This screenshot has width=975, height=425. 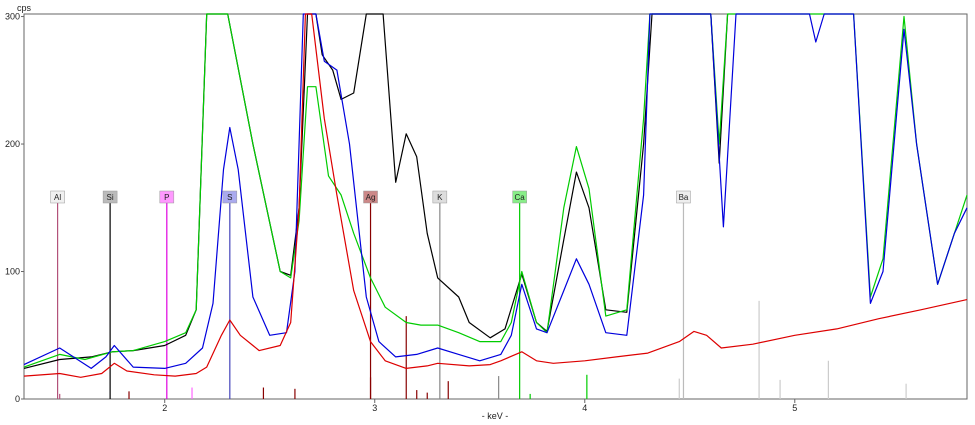 I want to click on x-axis: 2 3 4 5, so click(x=479, y=406).